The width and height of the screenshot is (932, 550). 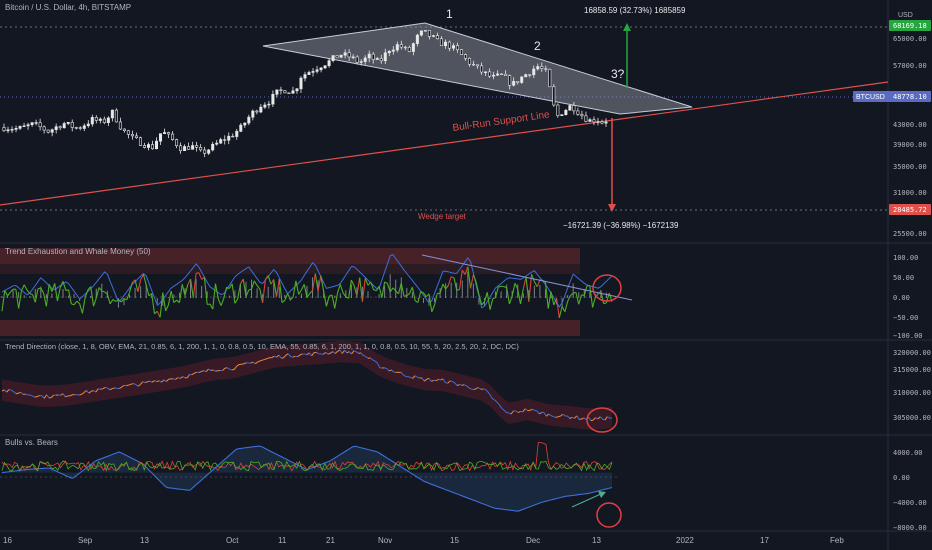 I want to click on trend-arrow, so click(x=587, y=500).